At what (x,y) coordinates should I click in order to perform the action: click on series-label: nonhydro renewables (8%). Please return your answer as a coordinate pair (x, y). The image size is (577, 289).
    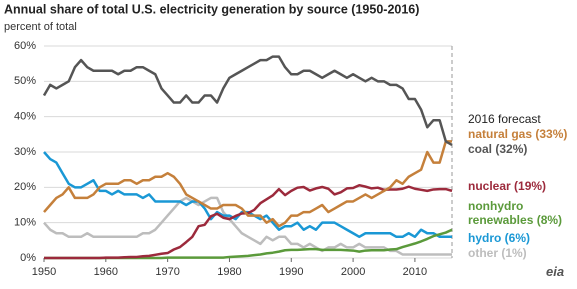
    Looking at the image, I should click on (515, 213).